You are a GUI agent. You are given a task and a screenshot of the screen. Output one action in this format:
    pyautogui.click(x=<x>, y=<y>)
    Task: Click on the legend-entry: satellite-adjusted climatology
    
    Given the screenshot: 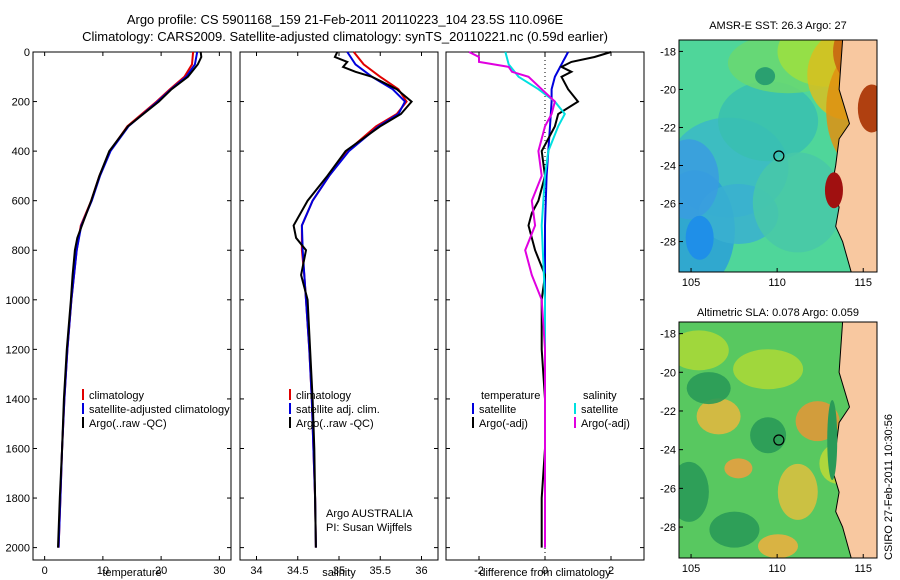 What is the action you would take?
    pyautogui.click(x=159, y=410)
    